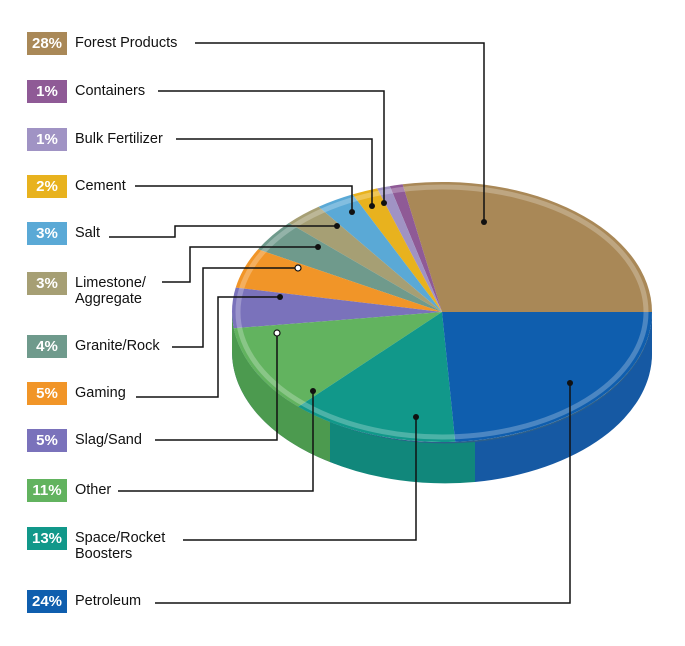 This screenshot has height=646, width=685. I want to click on legend-item-other: 11% Other, so click(69, 490).